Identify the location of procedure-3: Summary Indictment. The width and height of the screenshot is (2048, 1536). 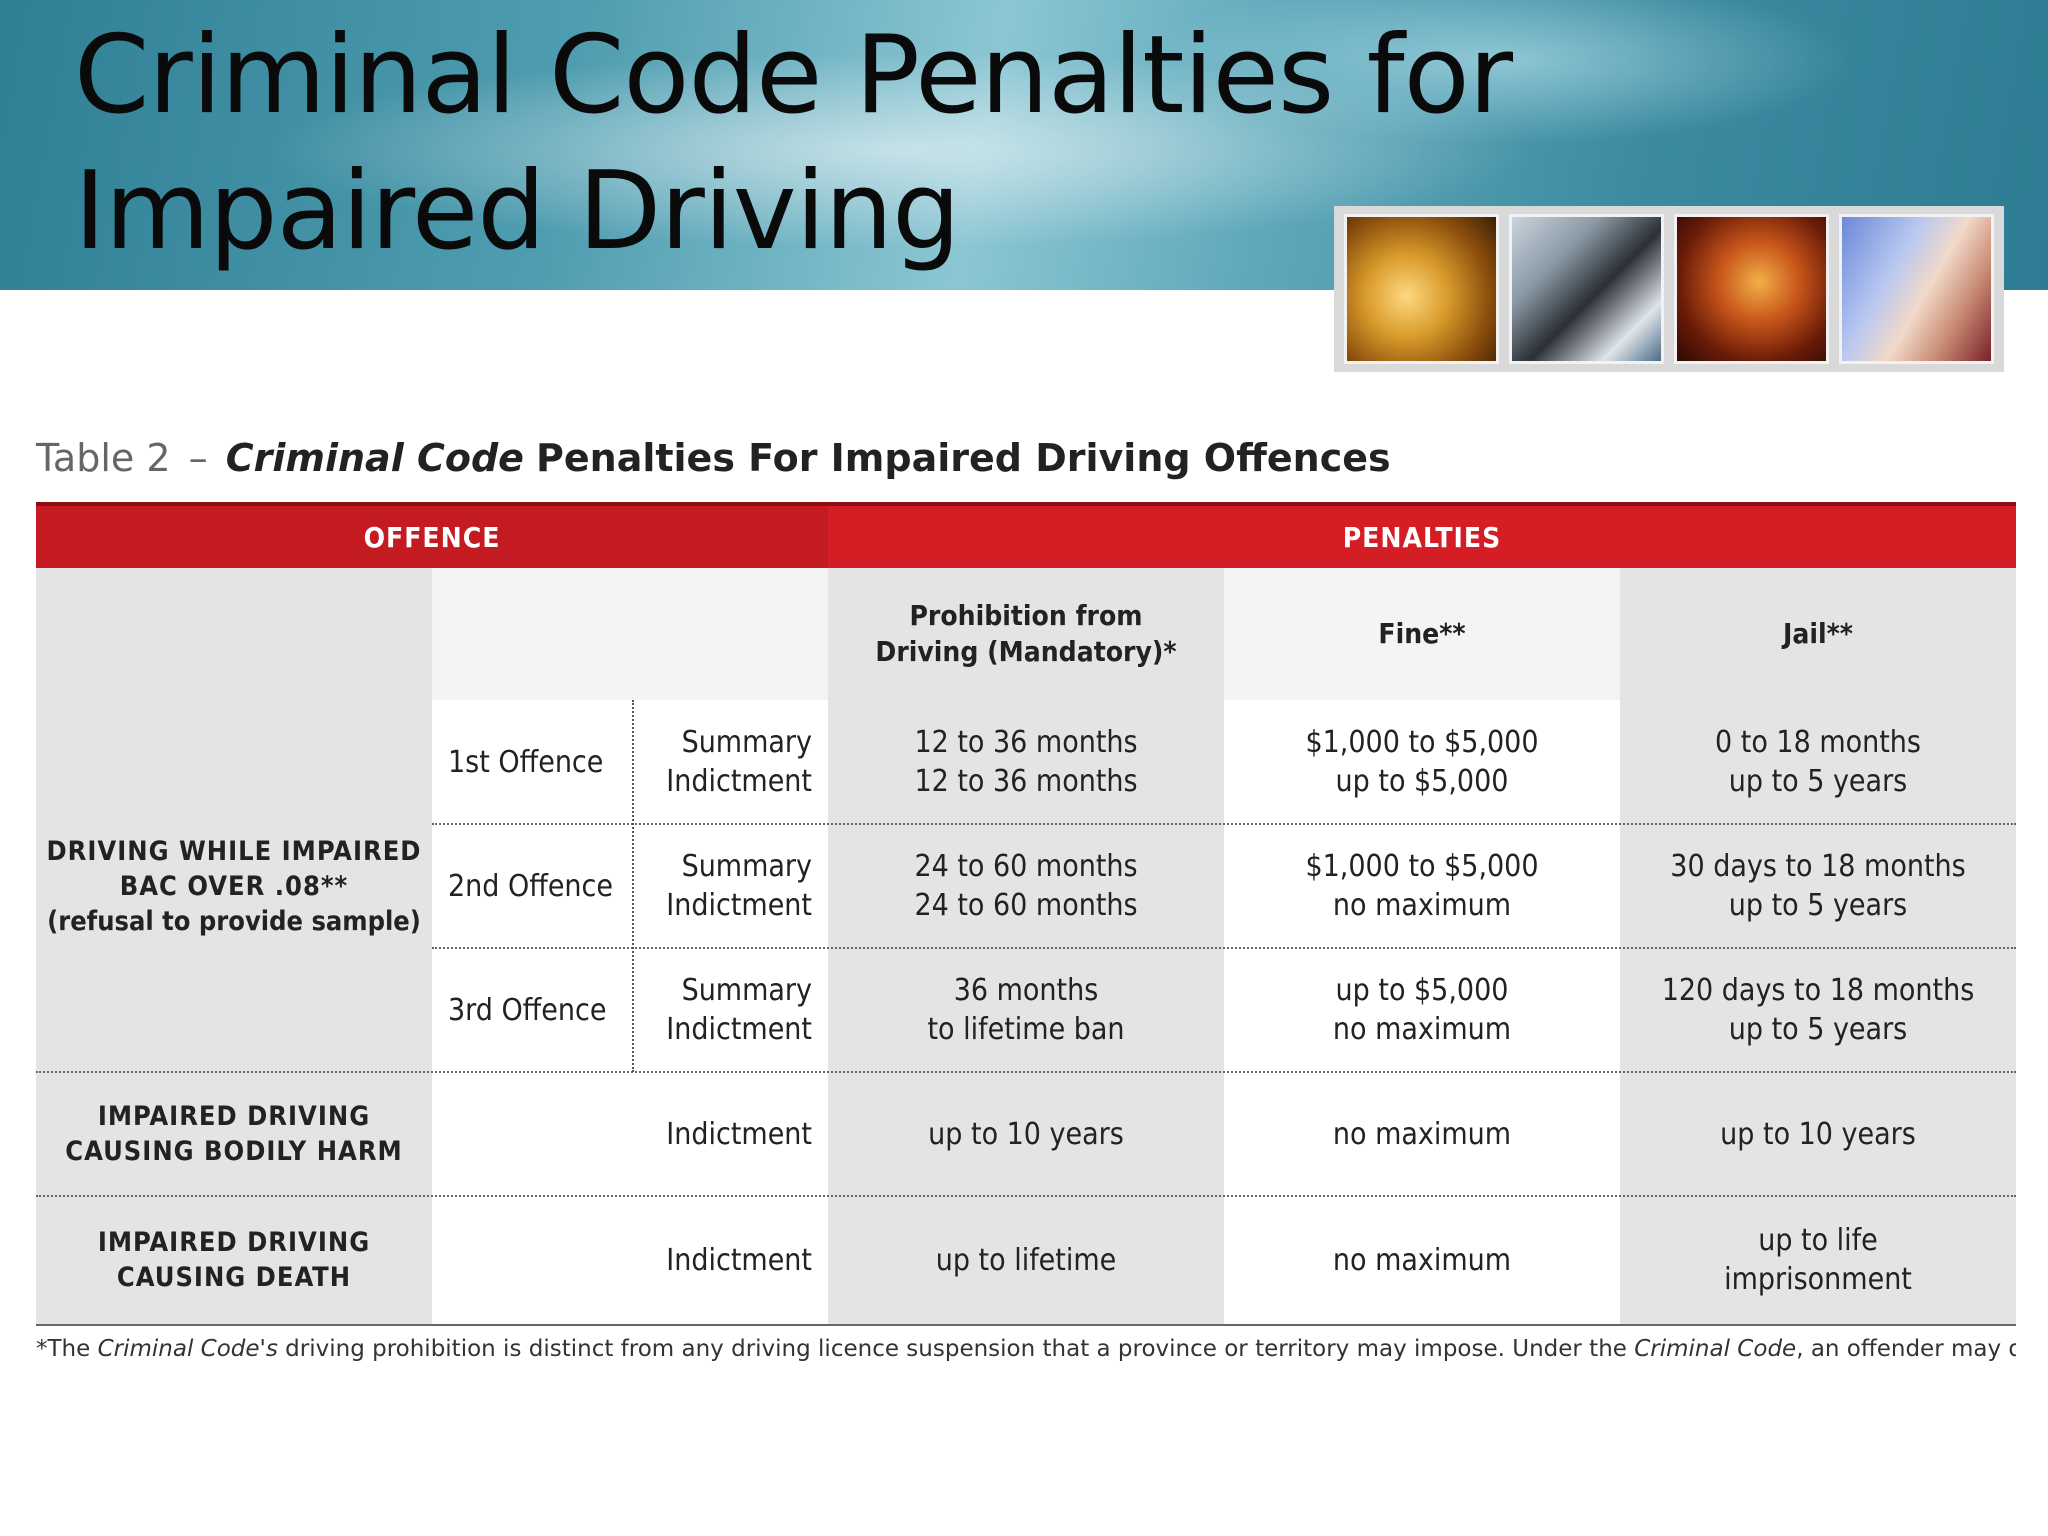
(730, 1010).